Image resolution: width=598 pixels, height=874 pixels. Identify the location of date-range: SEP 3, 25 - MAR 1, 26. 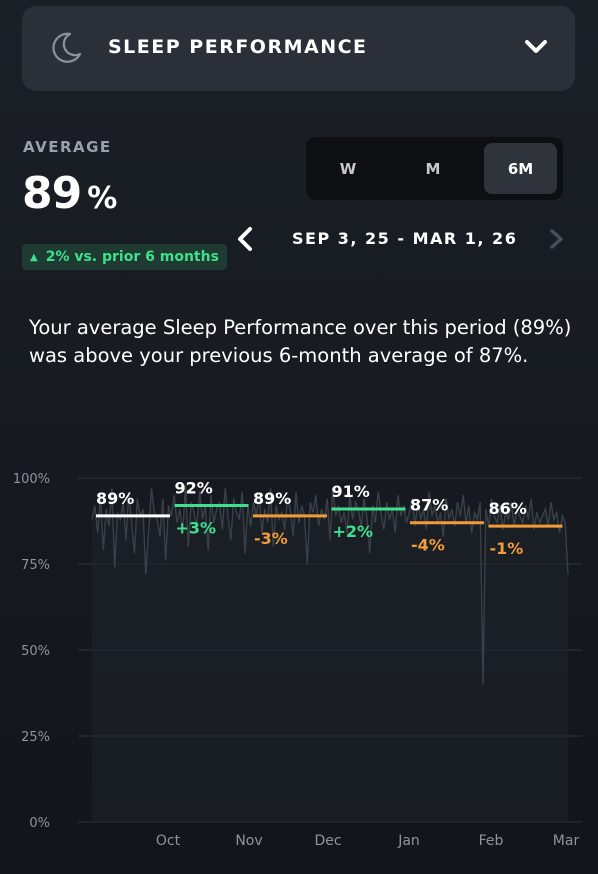
(405, 238).